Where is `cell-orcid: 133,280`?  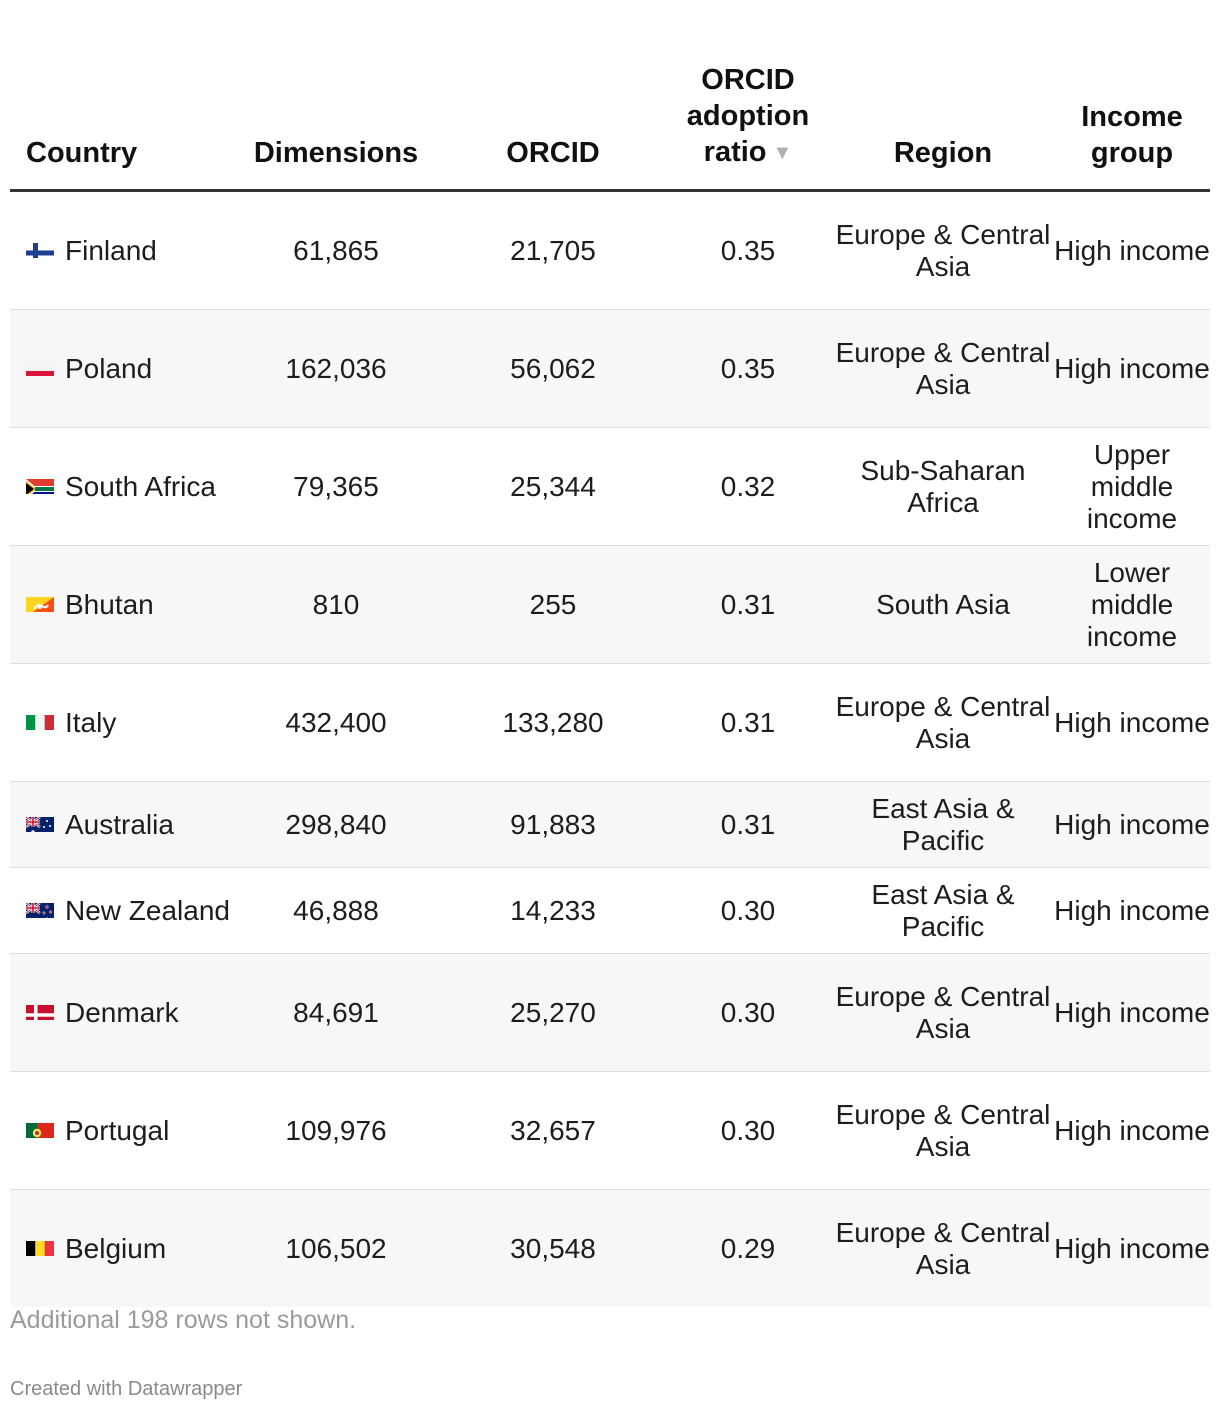
cell-orcid: 133,280 is located at coordinates (553, 722).